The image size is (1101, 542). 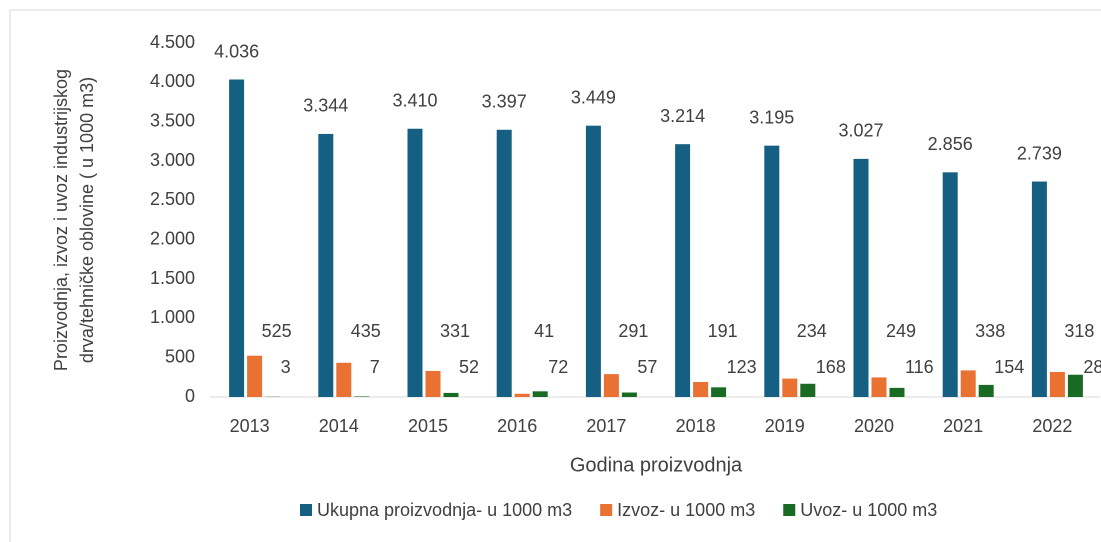 What do you see at coordinates (250, 426) in the screenshot?
I see `x-tick-label: 2013` at bounding box center [250, 426].